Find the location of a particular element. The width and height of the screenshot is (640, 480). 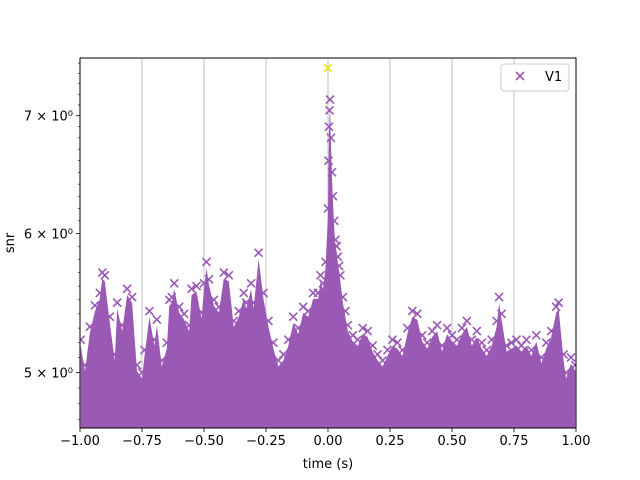

y-axis-ticks: 5 × 10⁰ 6 × 10⁰ 7 × 10⁰ is located at coordinates (52, 241).